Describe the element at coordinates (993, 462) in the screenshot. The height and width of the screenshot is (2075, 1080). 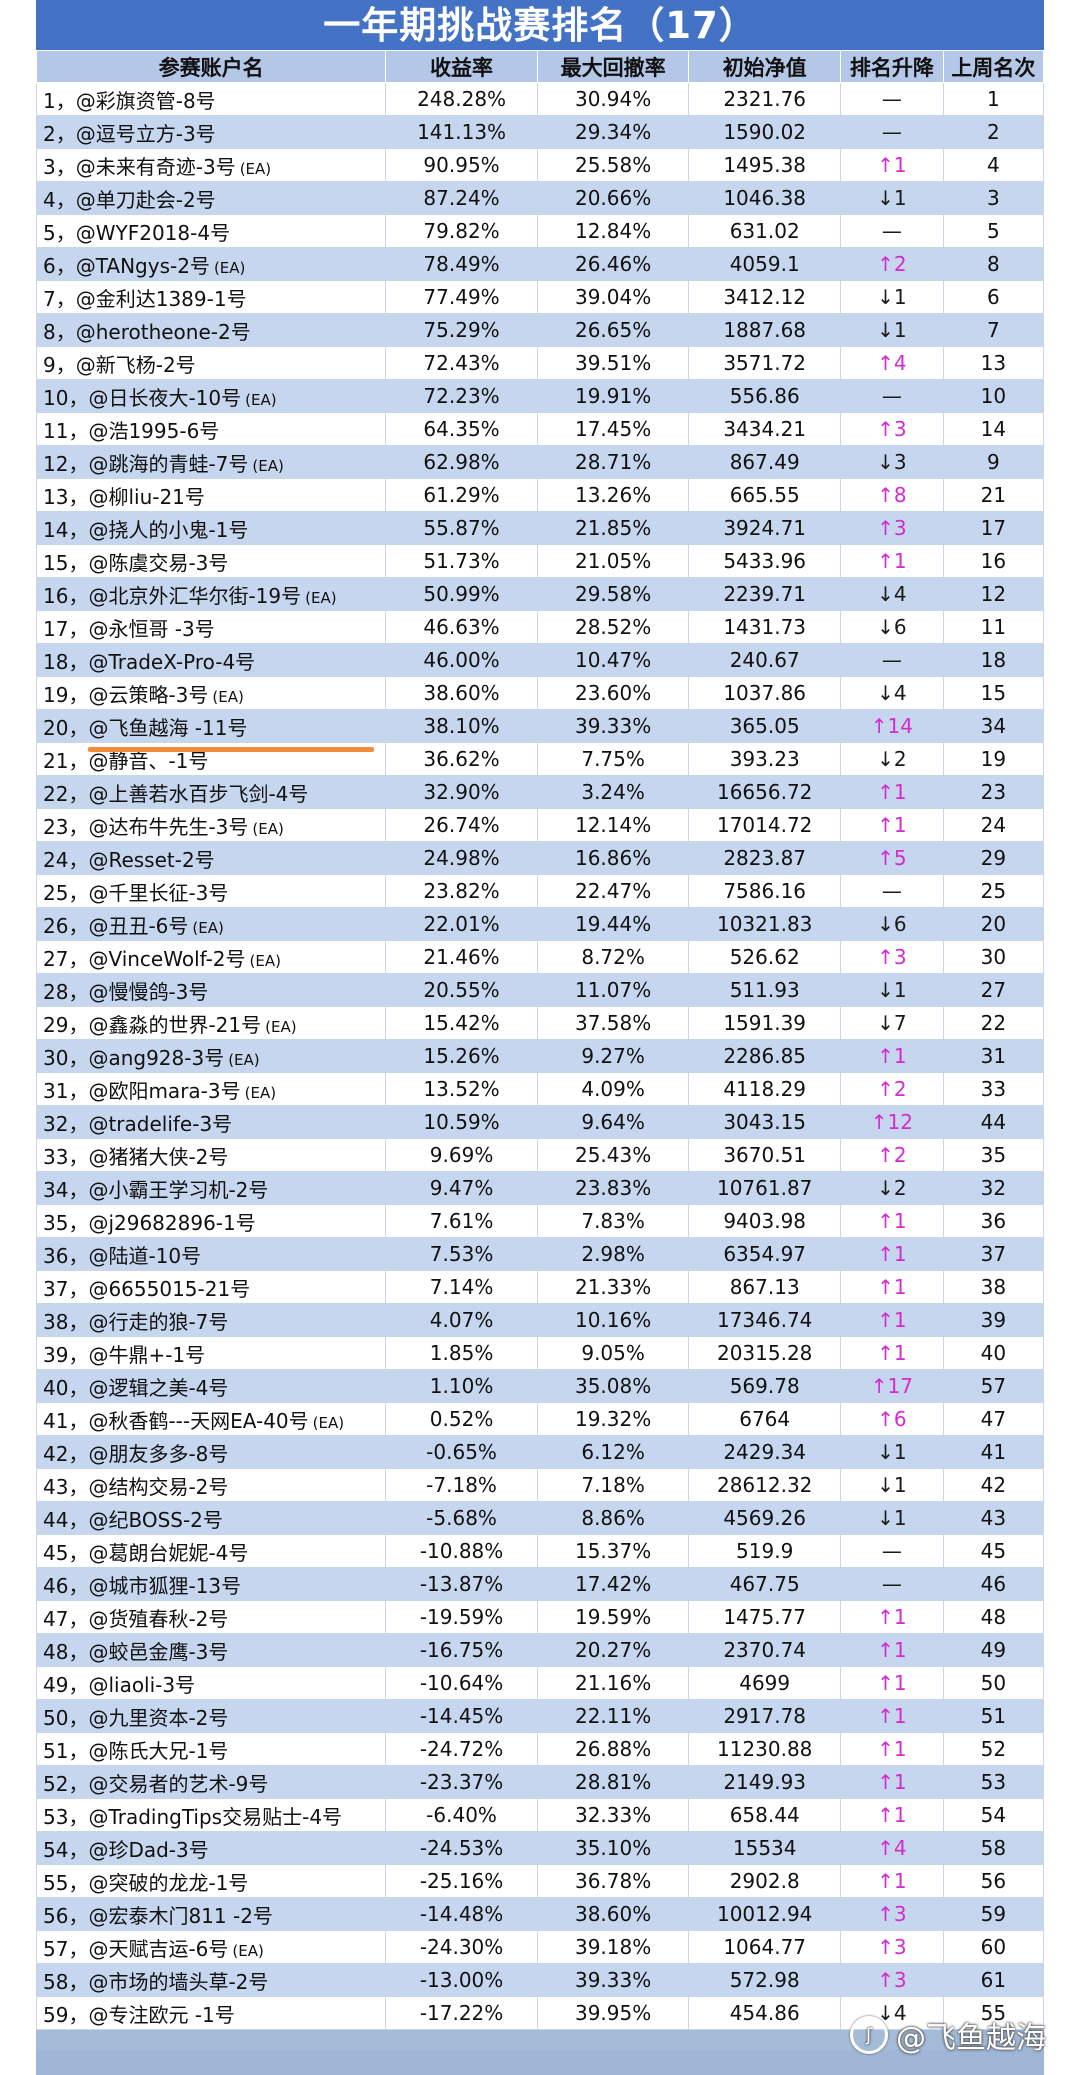
I see `cell-last-rank: 9` at that location.